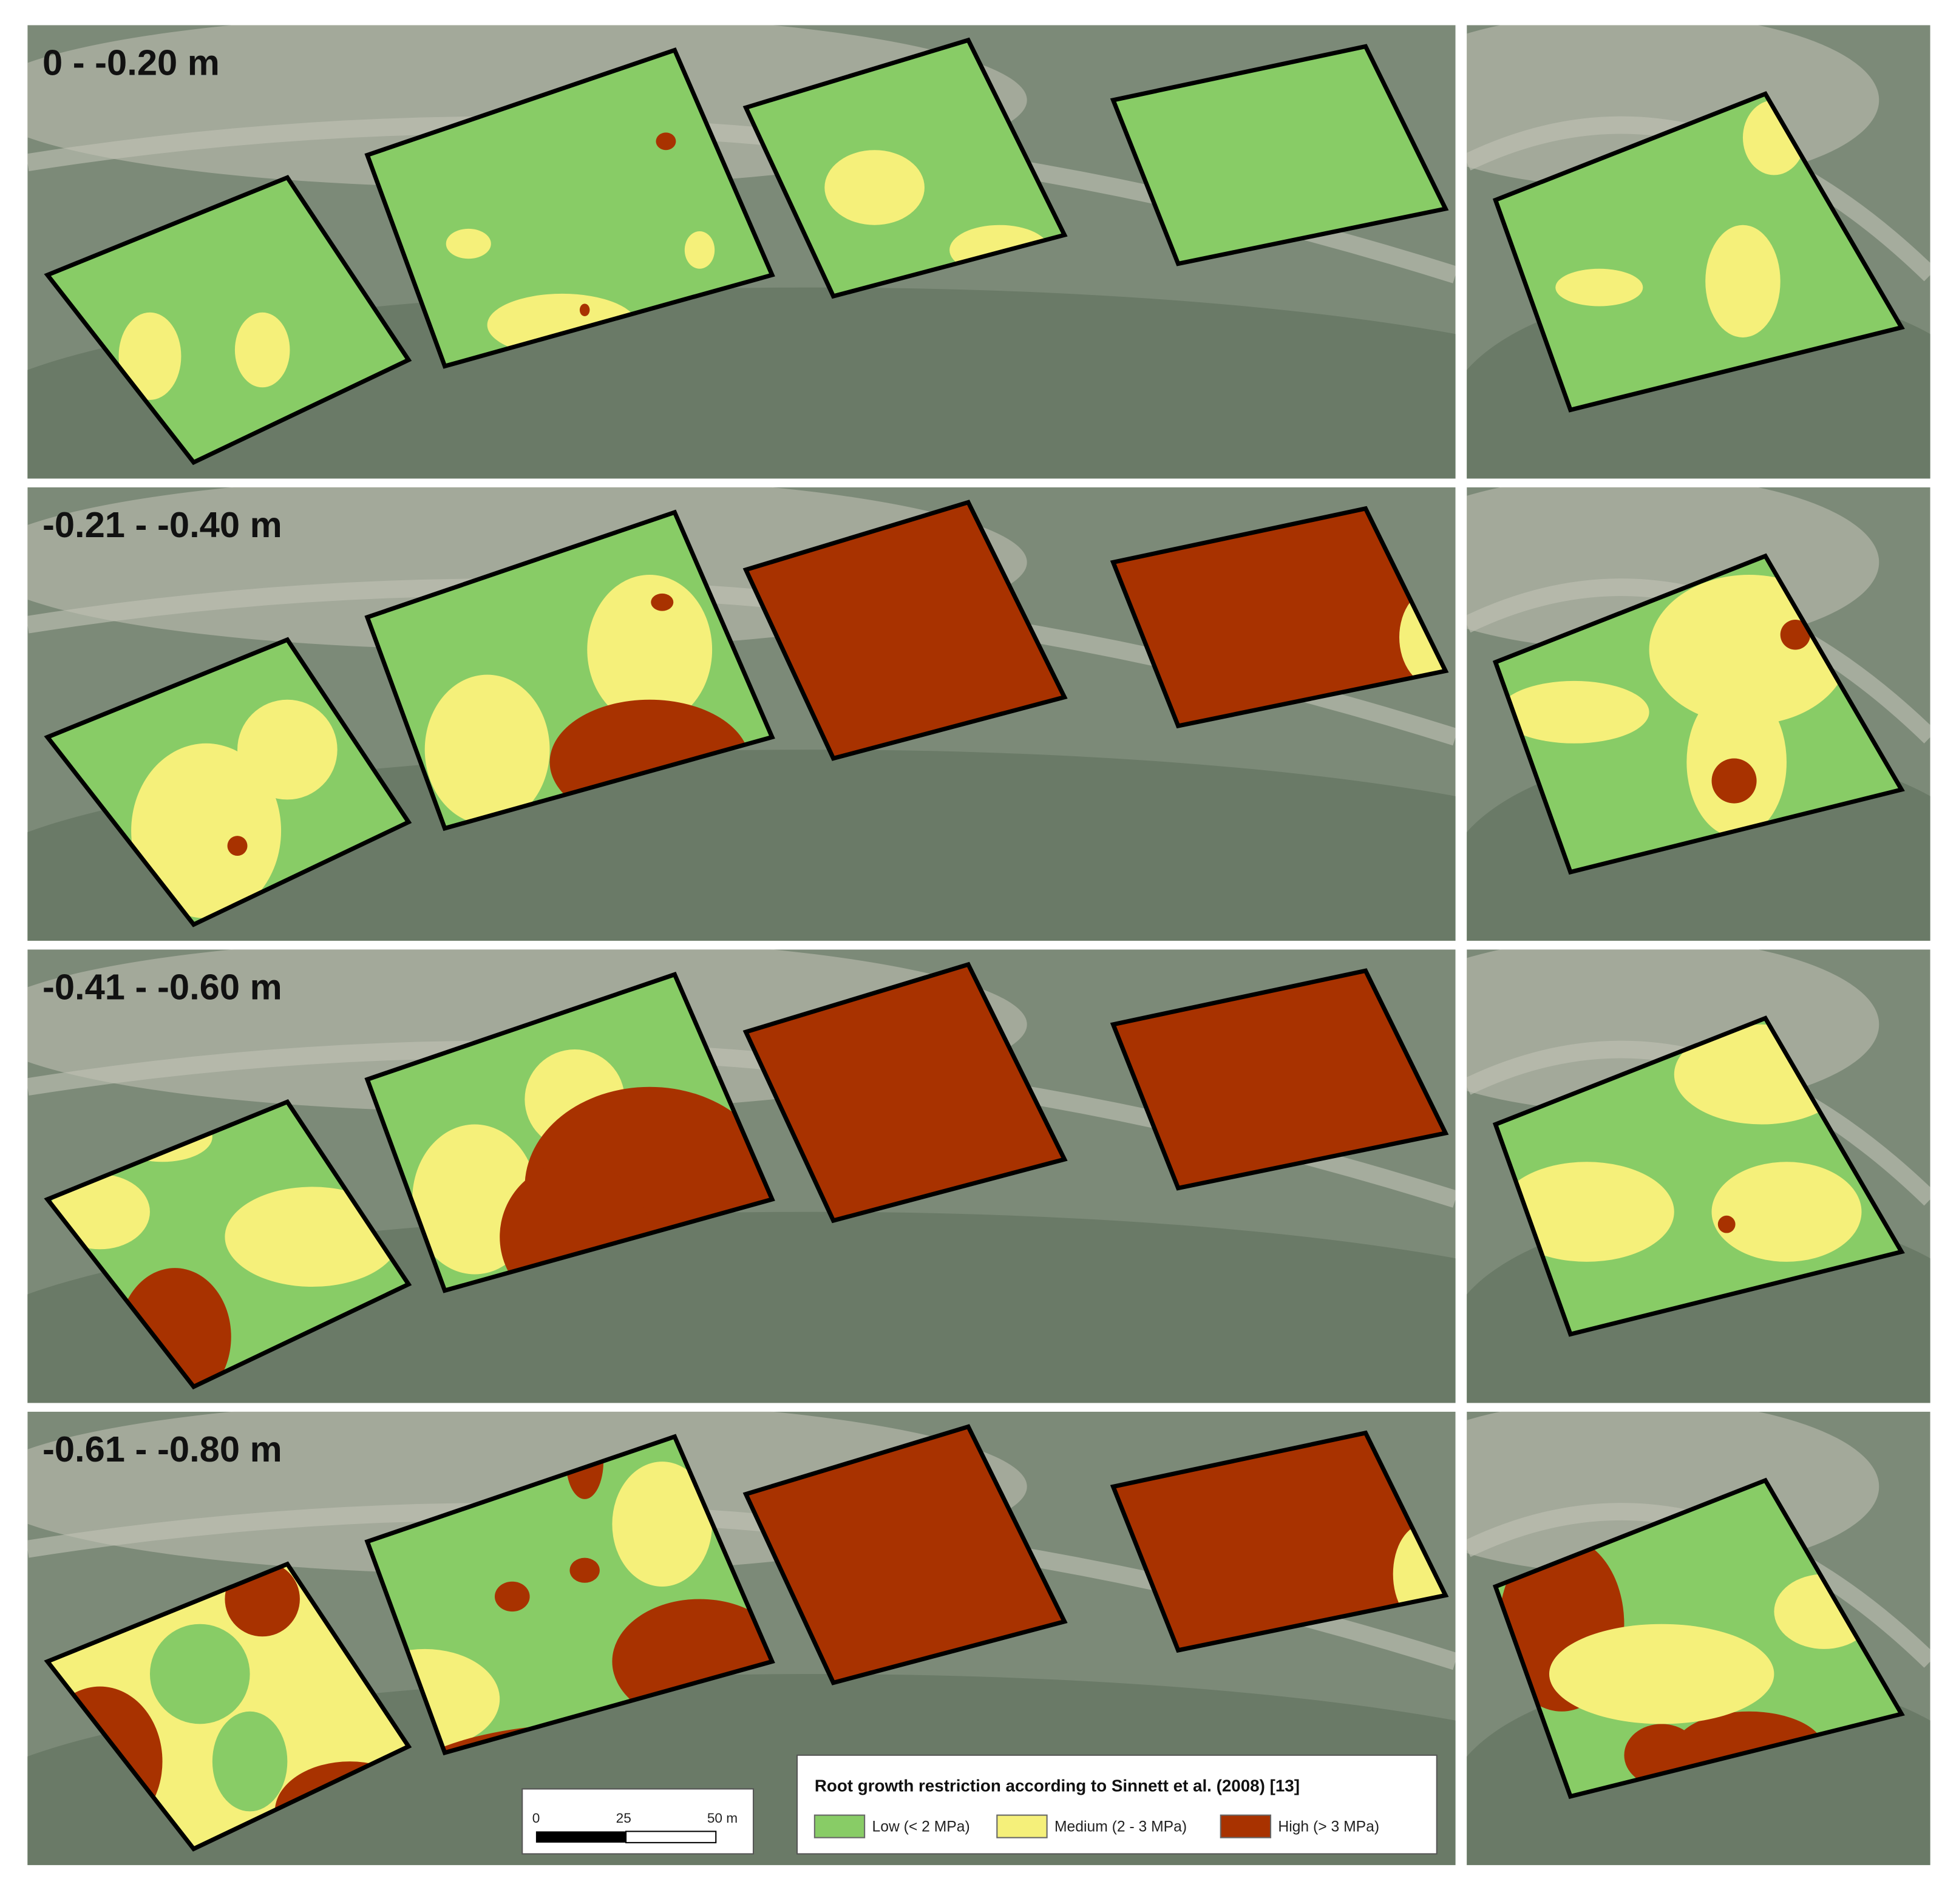 The height and width of the screenshot is (1904, 1959). Describe the element at coordinates (1121, 1826) in the screenshot. I see `legend-label: Medium (2 - 3 MPa)` at that location.